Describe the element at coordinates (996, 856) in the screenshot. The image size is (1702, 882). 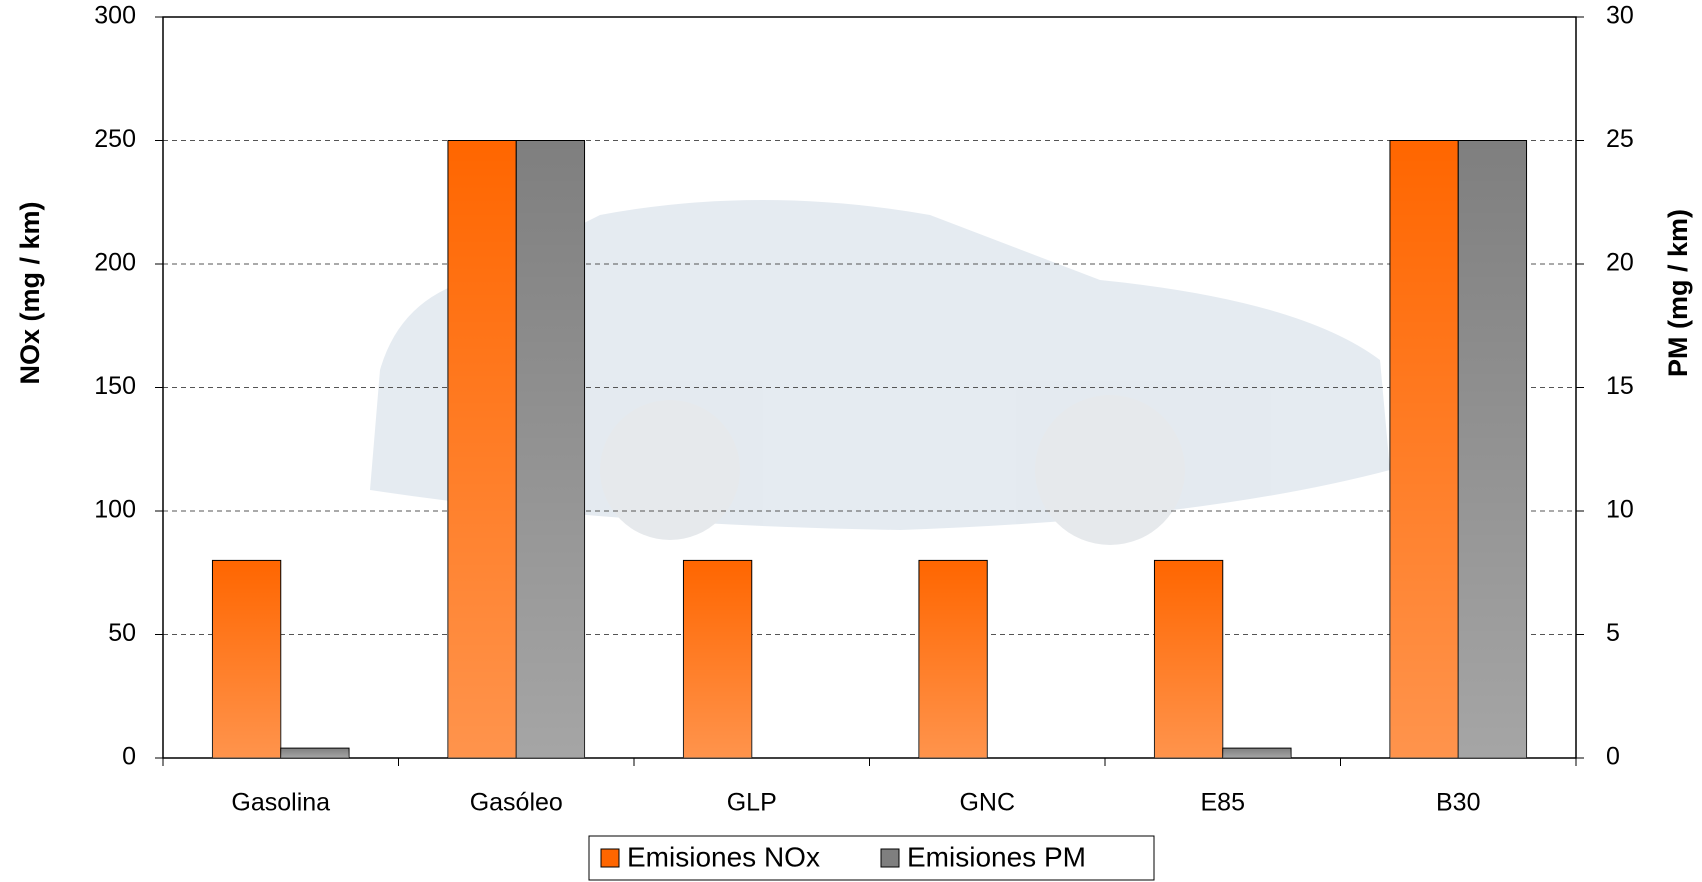
I see `legend-label: Emisiones PM` at that location.